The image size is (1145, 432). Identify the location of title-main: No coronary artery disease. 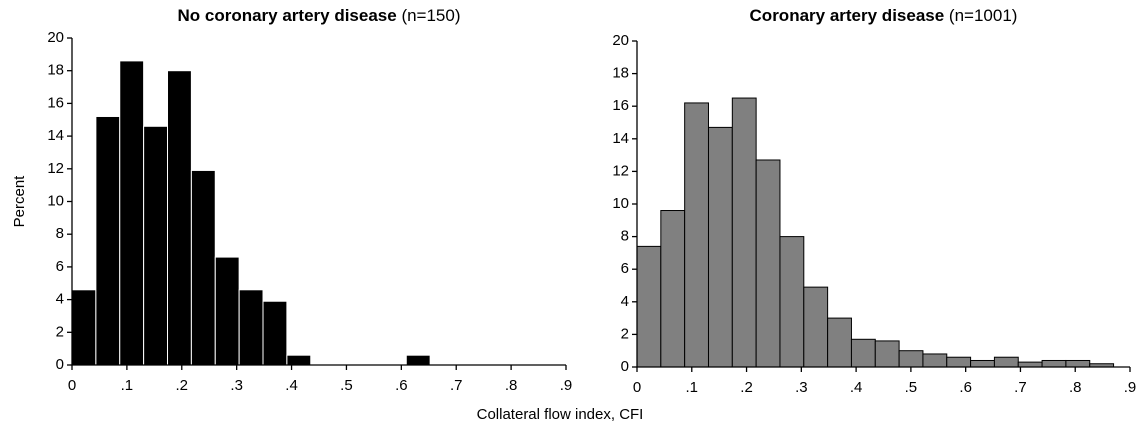
(286, 15).